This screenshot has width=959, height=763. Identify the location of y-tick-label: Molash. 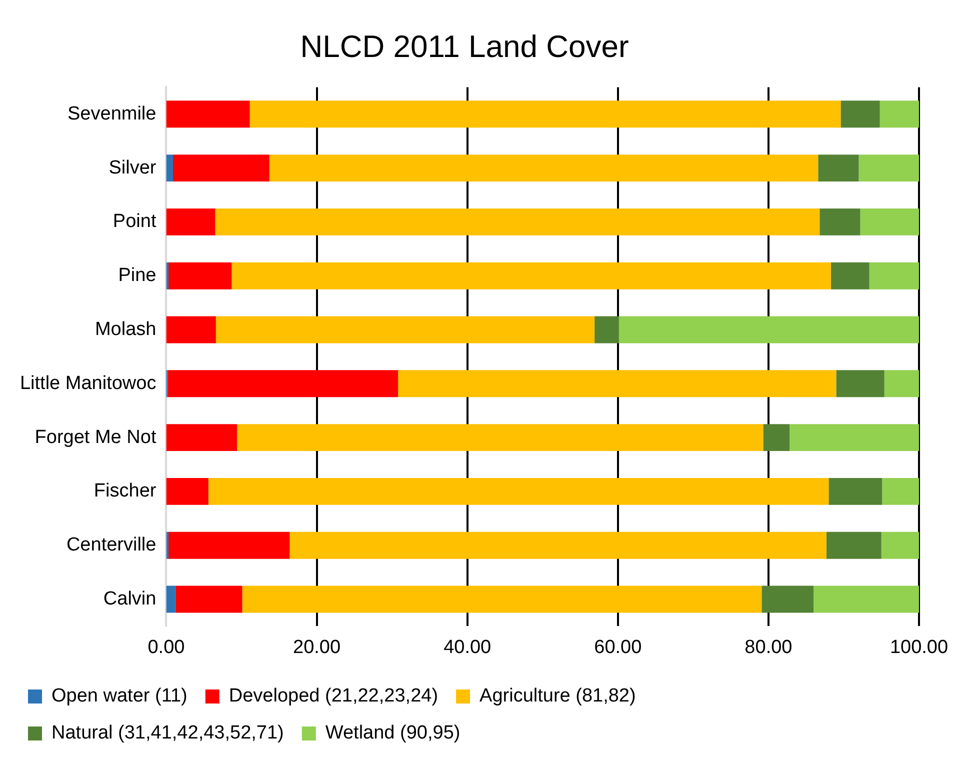
(125, 329).